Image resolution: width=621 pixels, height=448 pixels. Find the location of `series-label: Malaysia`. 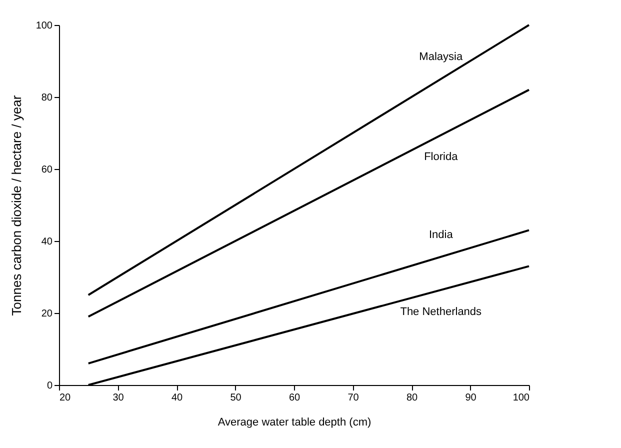

series-label: Malaysia is located at coordinates (441, 57).